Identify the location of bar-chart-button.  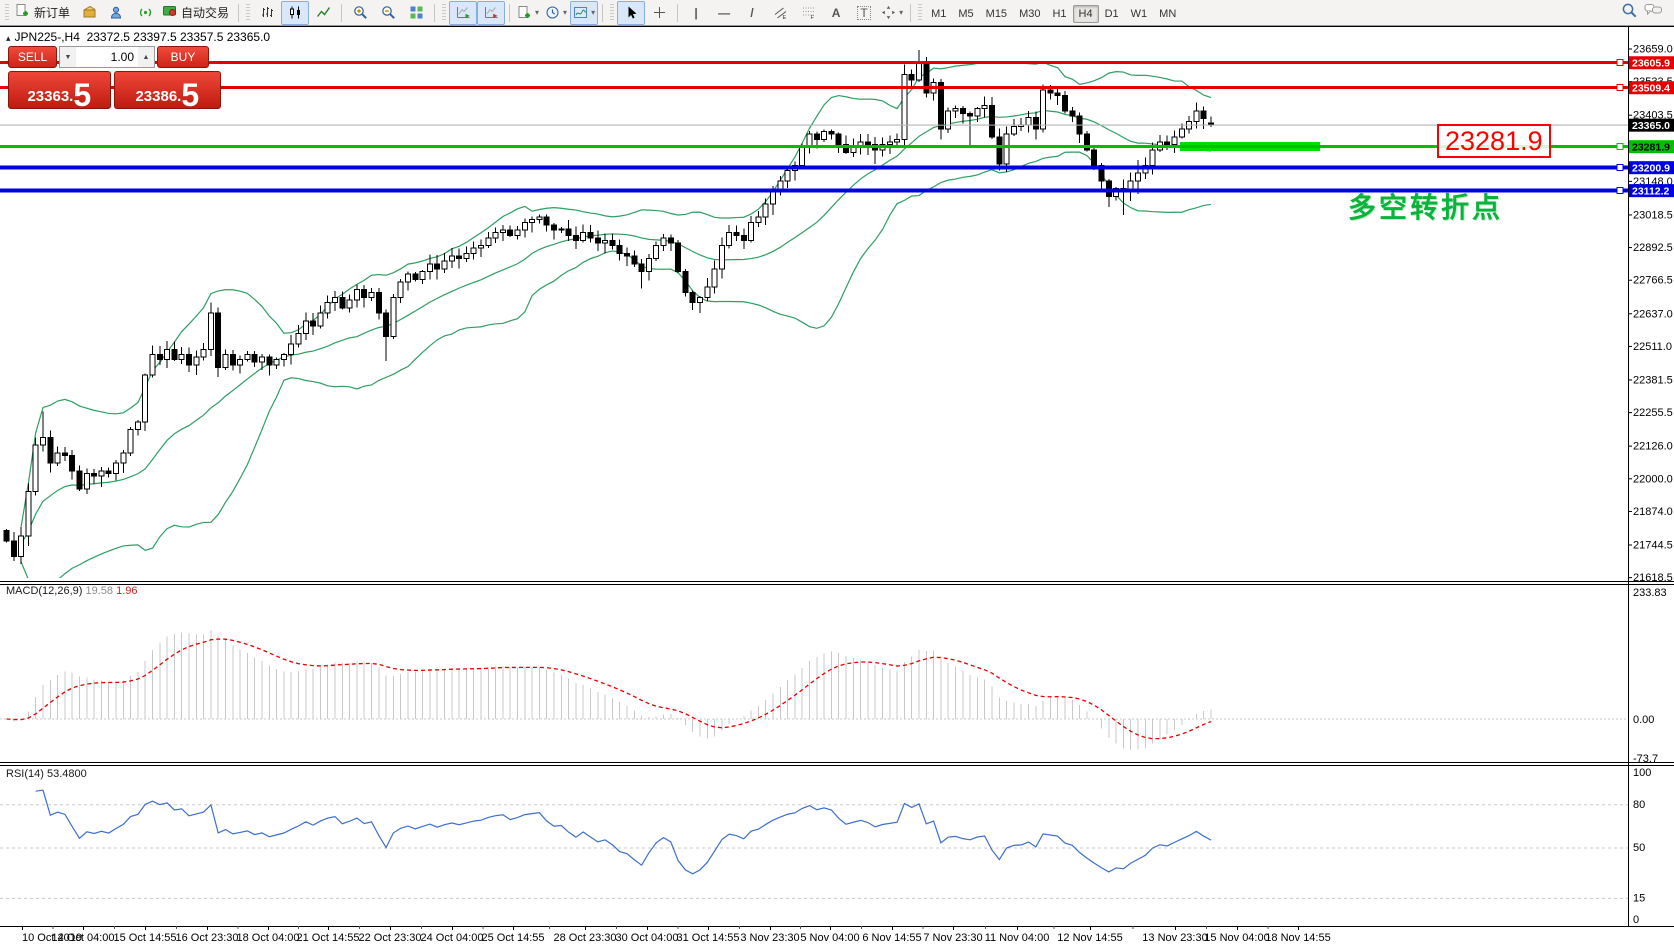
(267, 13).